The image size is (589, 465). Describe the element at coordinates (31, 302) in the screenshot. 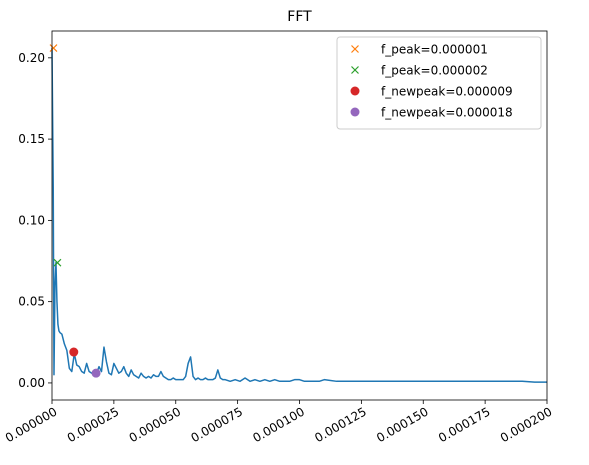

I see `y-tick-label: 0.05` at that location.